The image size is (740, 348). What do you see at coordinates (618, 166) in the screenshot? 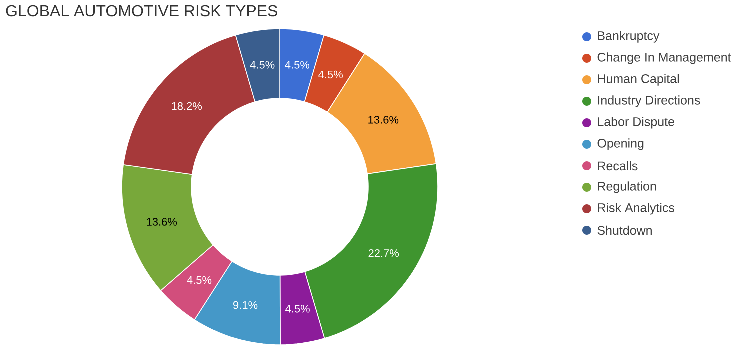
I see `legend-label: Recalls` at bounding box center [618, 166].